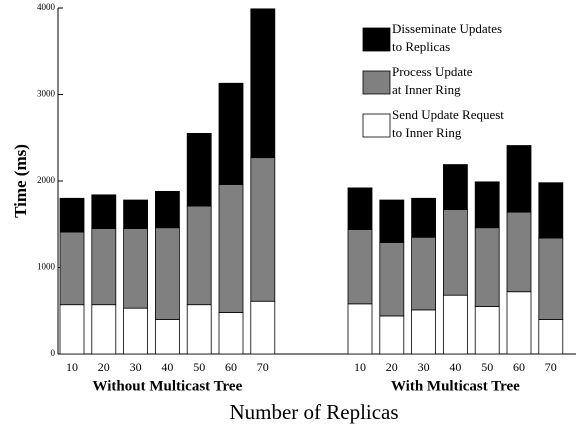 This screenshot has height=429, width=588. I want to click on legend-label: Process Update, so click(432, 71).